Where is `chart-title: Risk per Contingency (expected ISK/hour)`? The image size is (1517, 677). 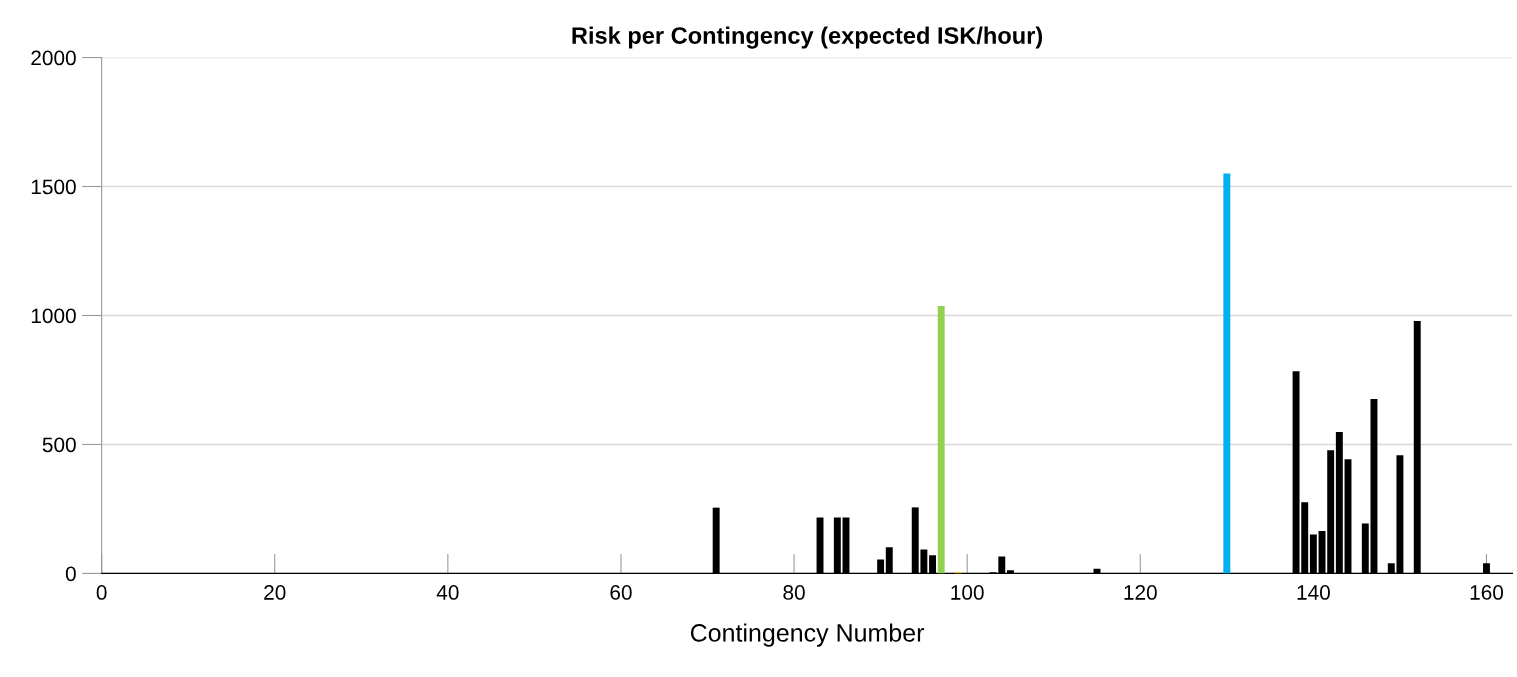
chart-title: Risk per Contingency (expected ISK/hour) is located at coordinates (807, 37).